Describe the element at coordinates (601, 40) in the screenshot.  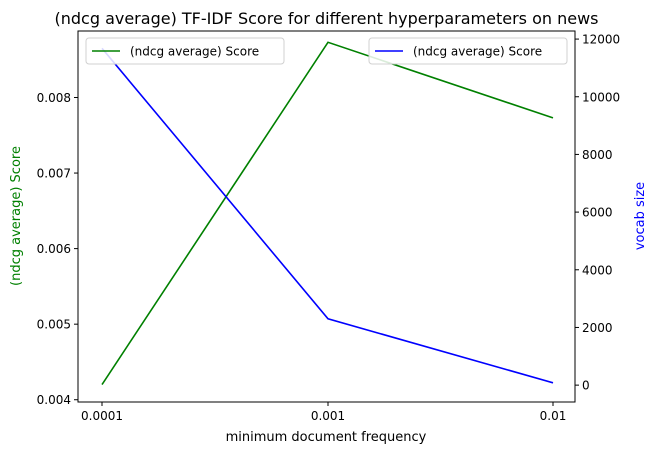
I see `right-tick-label: 12000` at that location.